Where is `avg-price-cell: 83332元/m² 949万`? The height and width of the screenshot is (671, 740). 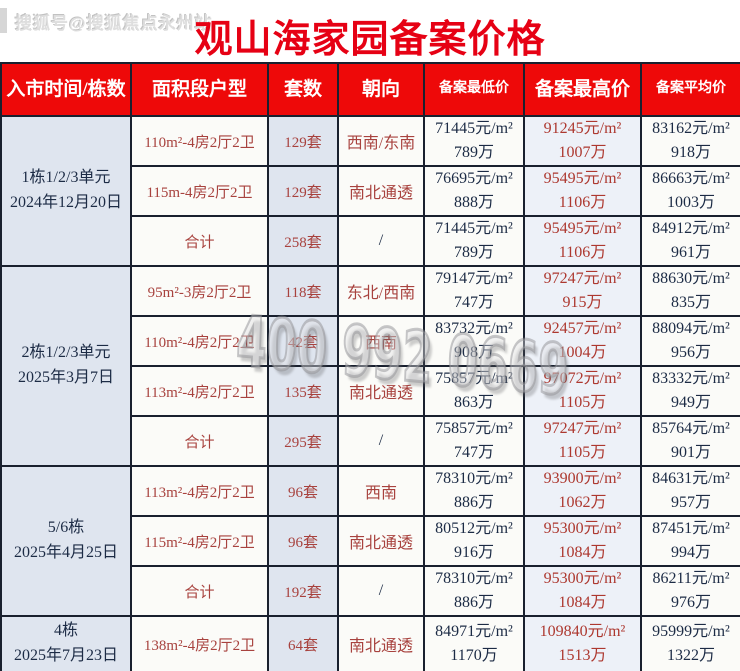 avg-price-cell: 83332元/m² 949万 is located at coordinates (690, 391).